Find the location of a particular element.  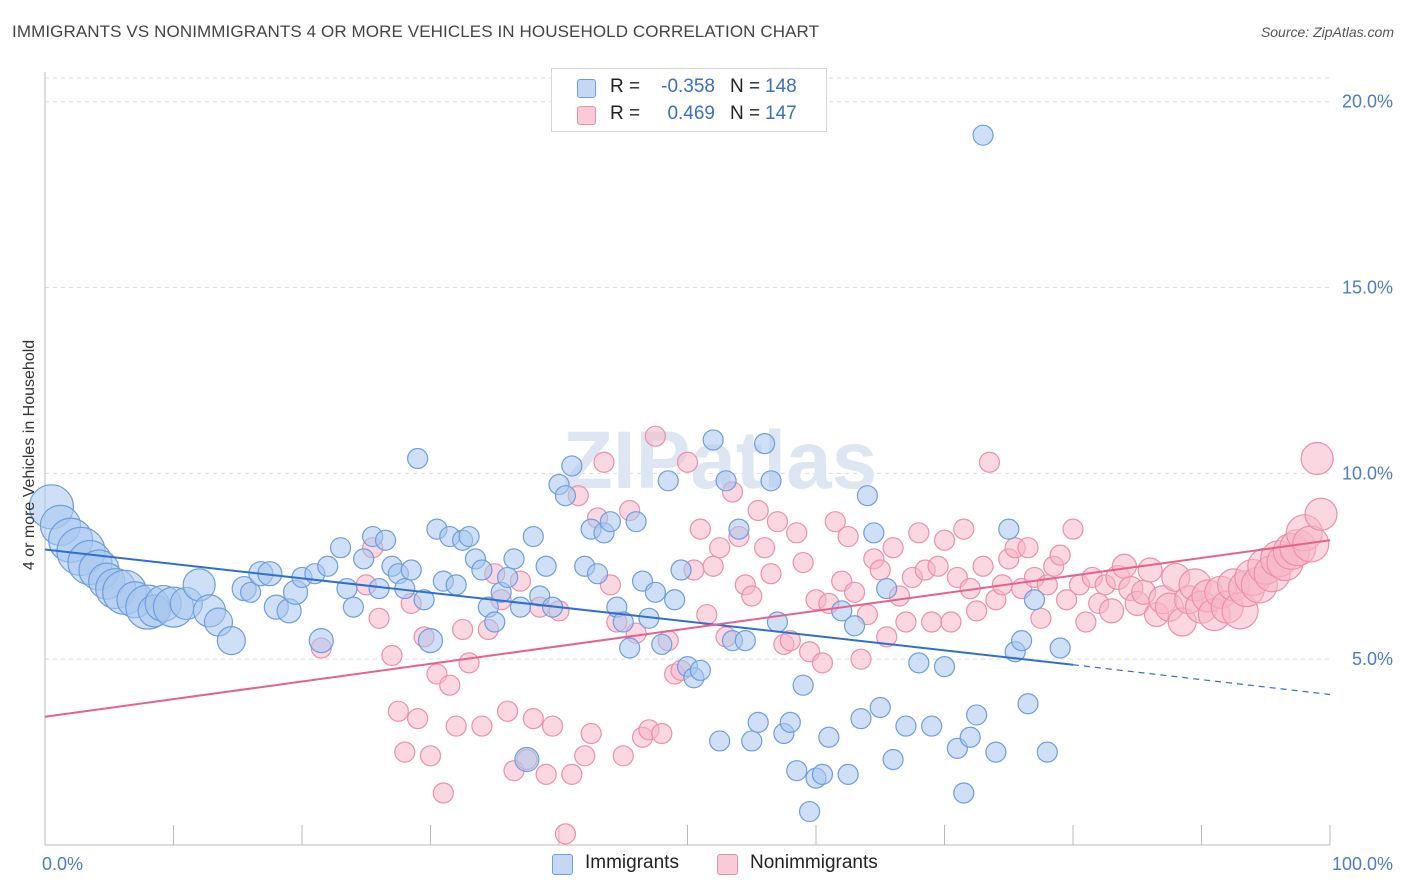

source-label: Source: ZipAtlas.com is located at coordinates (1327, 32).